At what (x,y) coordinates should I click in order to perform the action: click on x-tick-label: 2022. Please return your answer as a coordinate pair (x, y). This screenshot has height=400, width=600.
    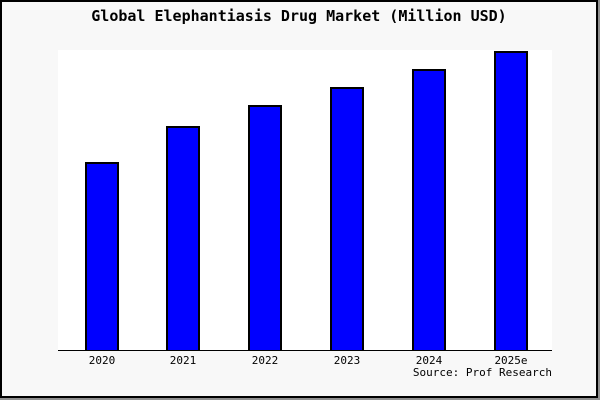
    Looking at the image, I should click on (265, 360).